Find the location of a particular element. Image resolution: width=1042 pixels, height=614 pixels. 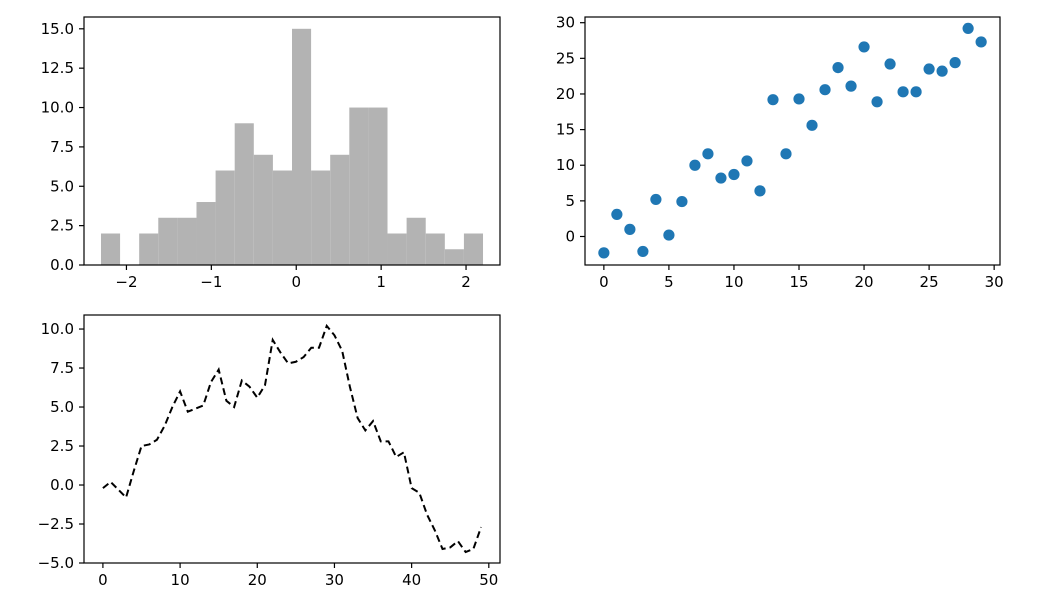

histogram-y-tick-label: 0.0 is located at coordinates (62, 265).